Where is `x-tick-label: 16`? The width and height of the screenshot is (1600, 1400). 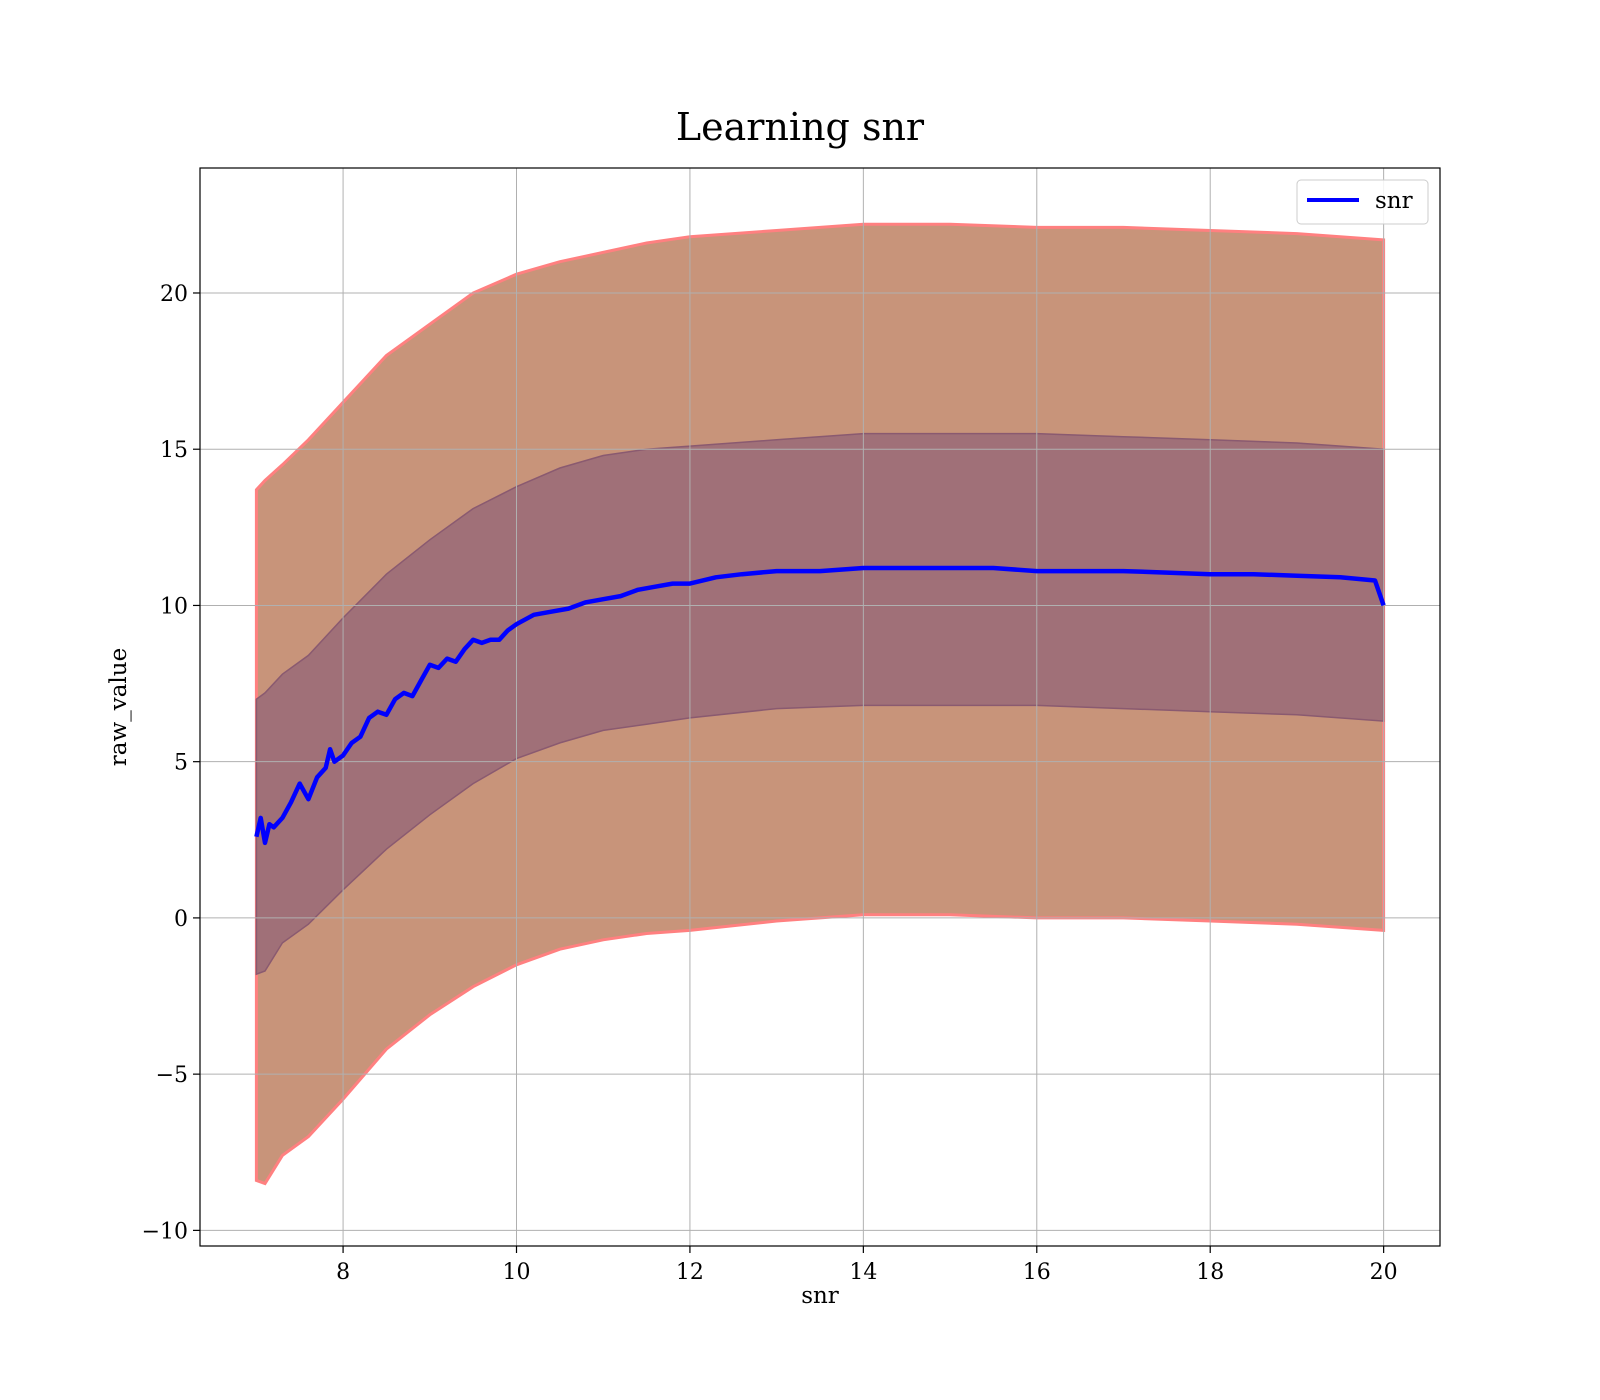
x-tick-label: 16 is located at coordinates (1037, 1272).